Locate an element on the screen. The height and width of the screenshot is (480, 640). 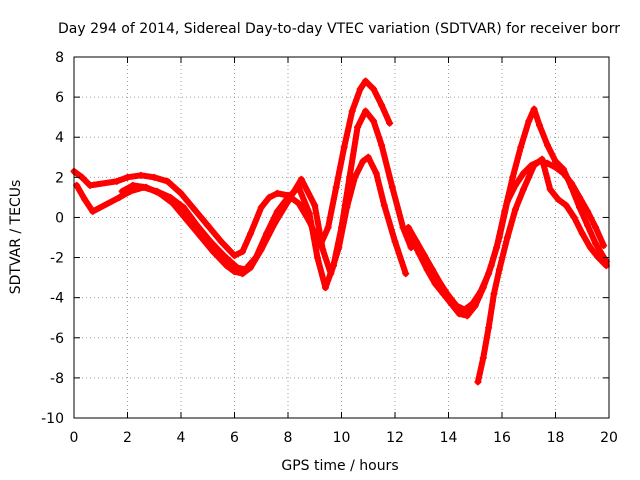
y-tick-label: 0 is located at coordinates (59, 218).